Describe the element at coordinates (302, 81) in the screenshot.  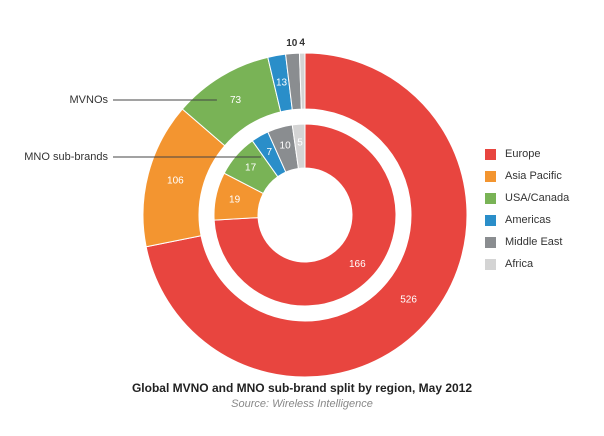
I see `slice-mvnos-africa` at that location.